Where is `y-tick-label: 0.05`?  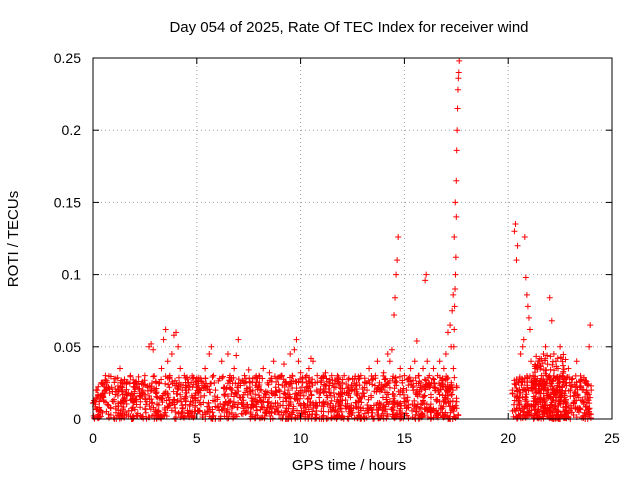 y-tick-label: 0.05 is located at coordinates (67, 347).